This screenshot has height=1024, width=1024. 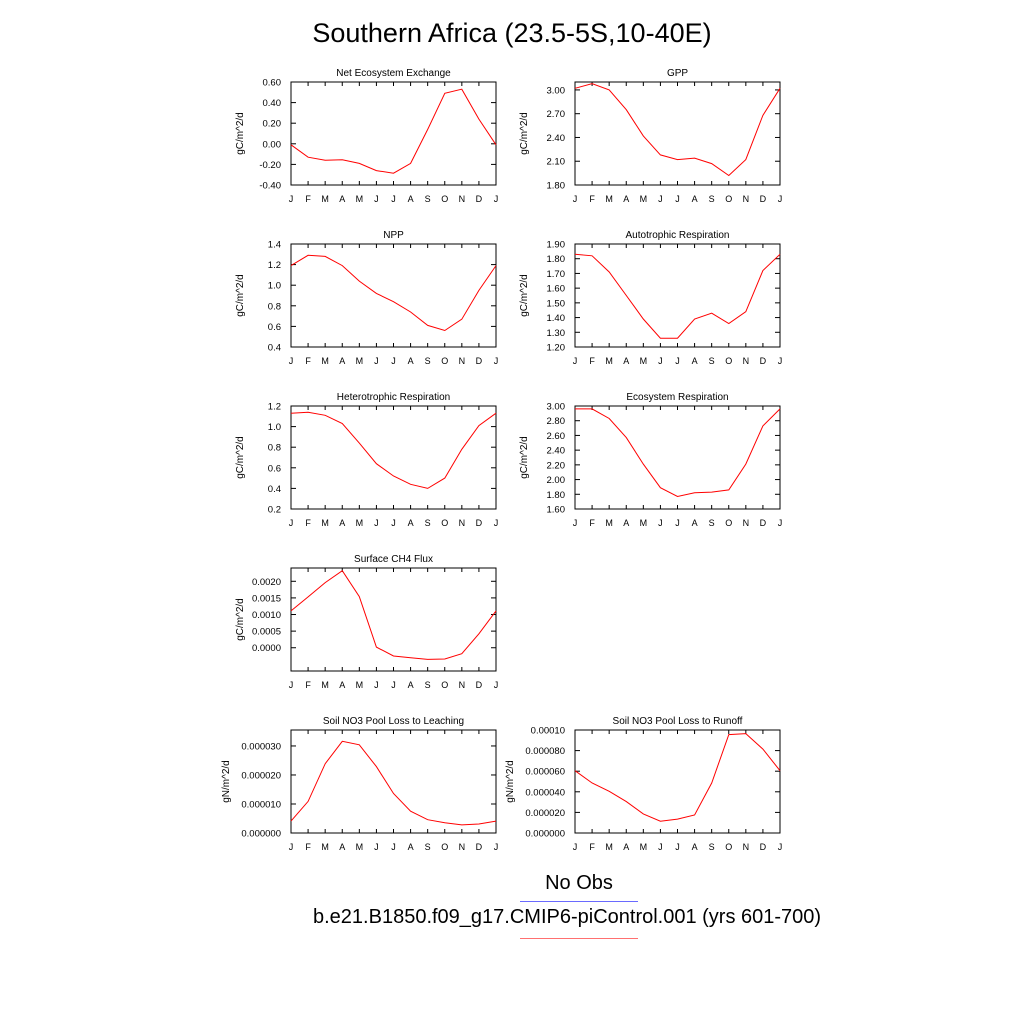 What do you see at coordinates (512, 33) in the screenshot?
I see `figure-title: Southern Africa (23.5-5S,10-40E)` at bounding box center [512, 33].